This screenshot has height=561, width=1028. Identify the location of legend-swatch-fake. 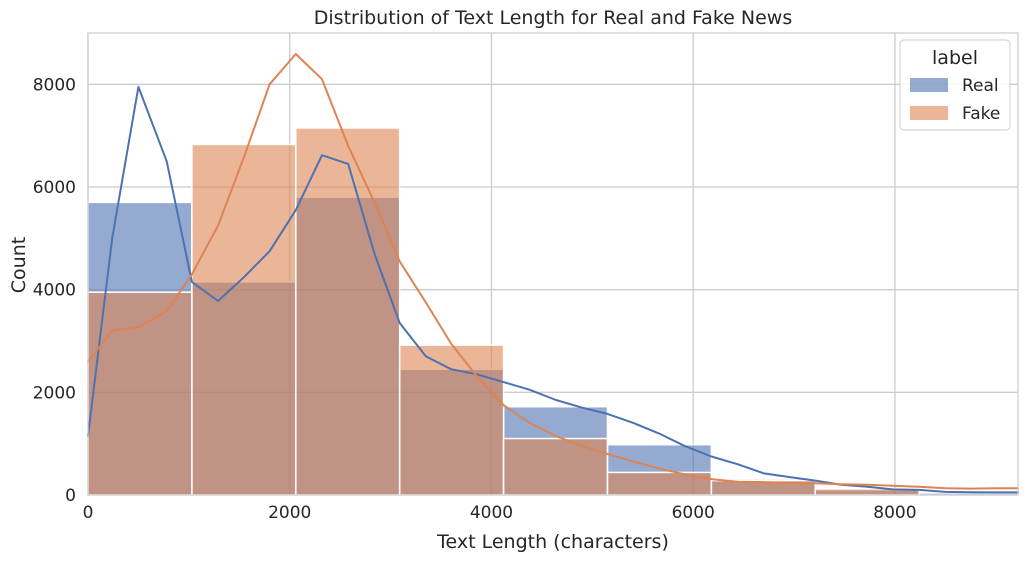
(929, 113).